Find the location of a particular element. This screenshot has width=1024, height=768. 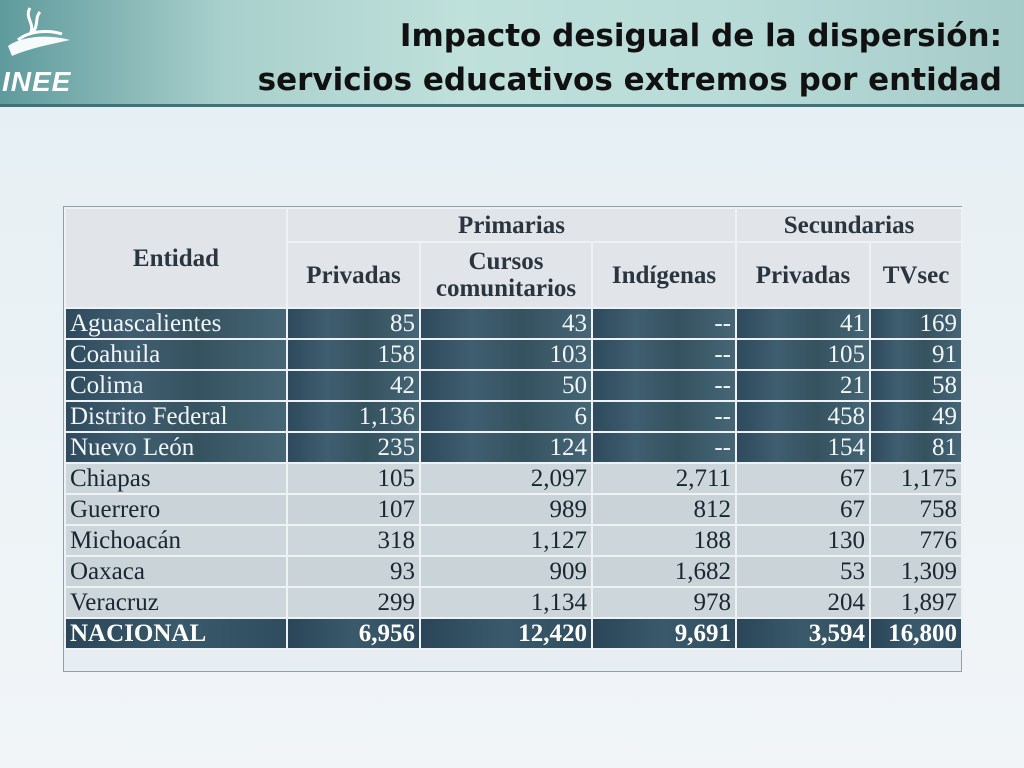

table-row: Coahuila 158 103 -- 105 91 is located at coordinates (514, 354).